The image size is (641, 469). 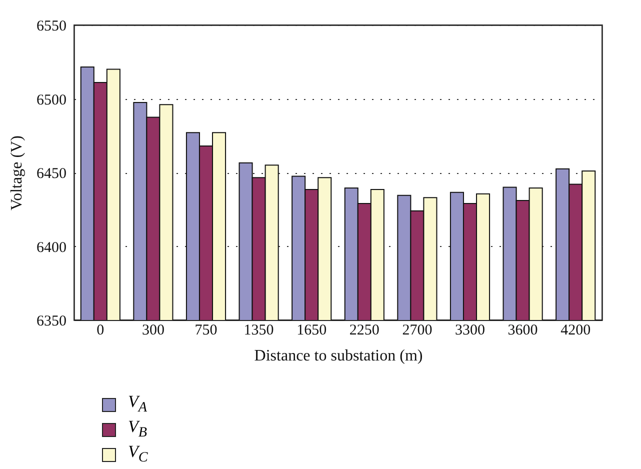 What do you see at coordinates (51, 100) in the screenshot?
I see `y-tick-label: 6500` at bounding box center [51, 100].